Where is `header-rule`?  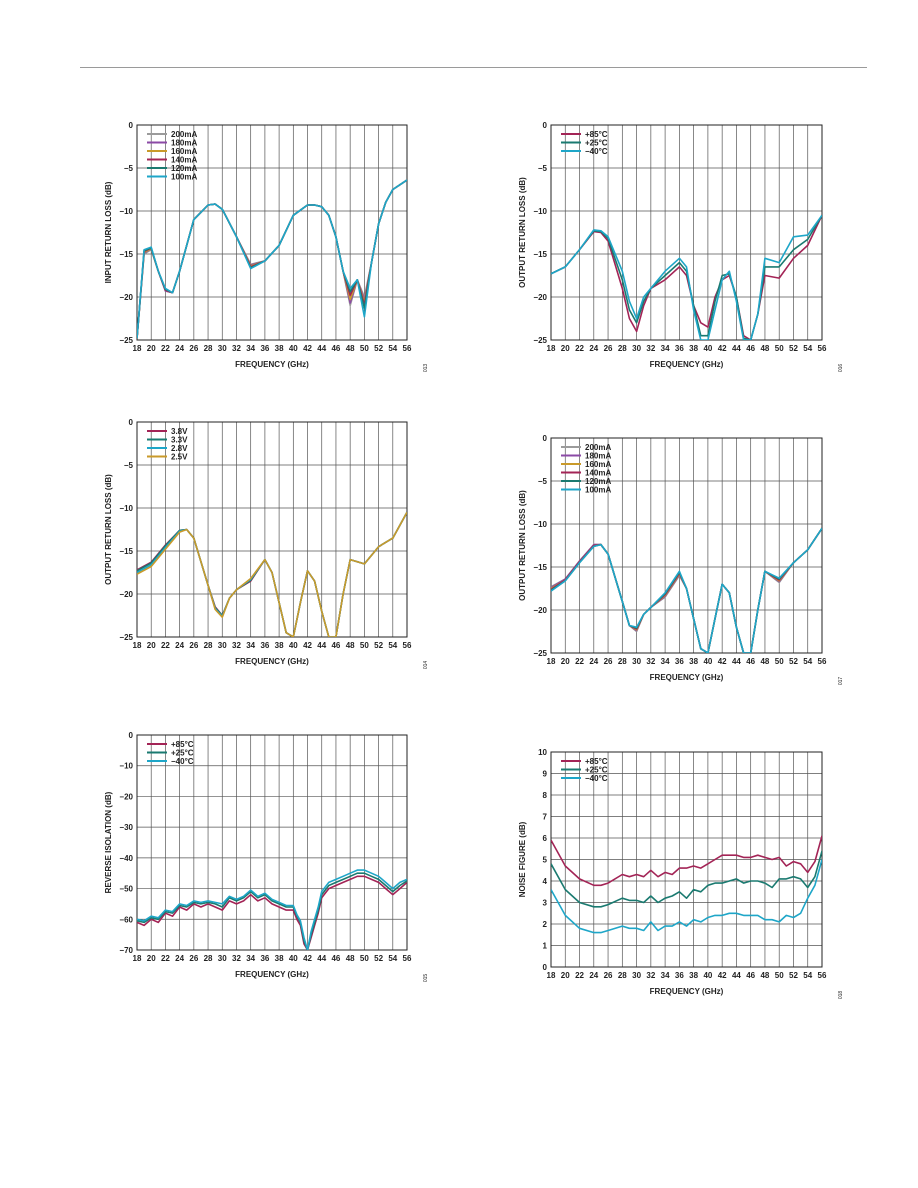
header-rule is located at coordinates (473, 67).